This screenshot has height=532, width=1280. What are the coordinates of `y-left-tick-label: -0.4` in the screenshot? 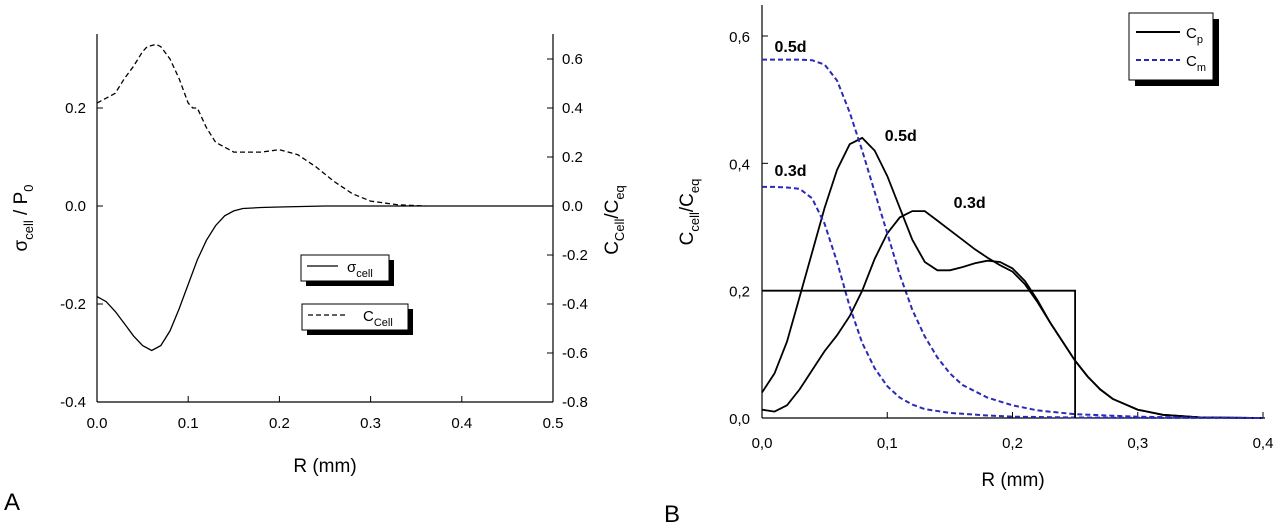 It's located at (73, 402).